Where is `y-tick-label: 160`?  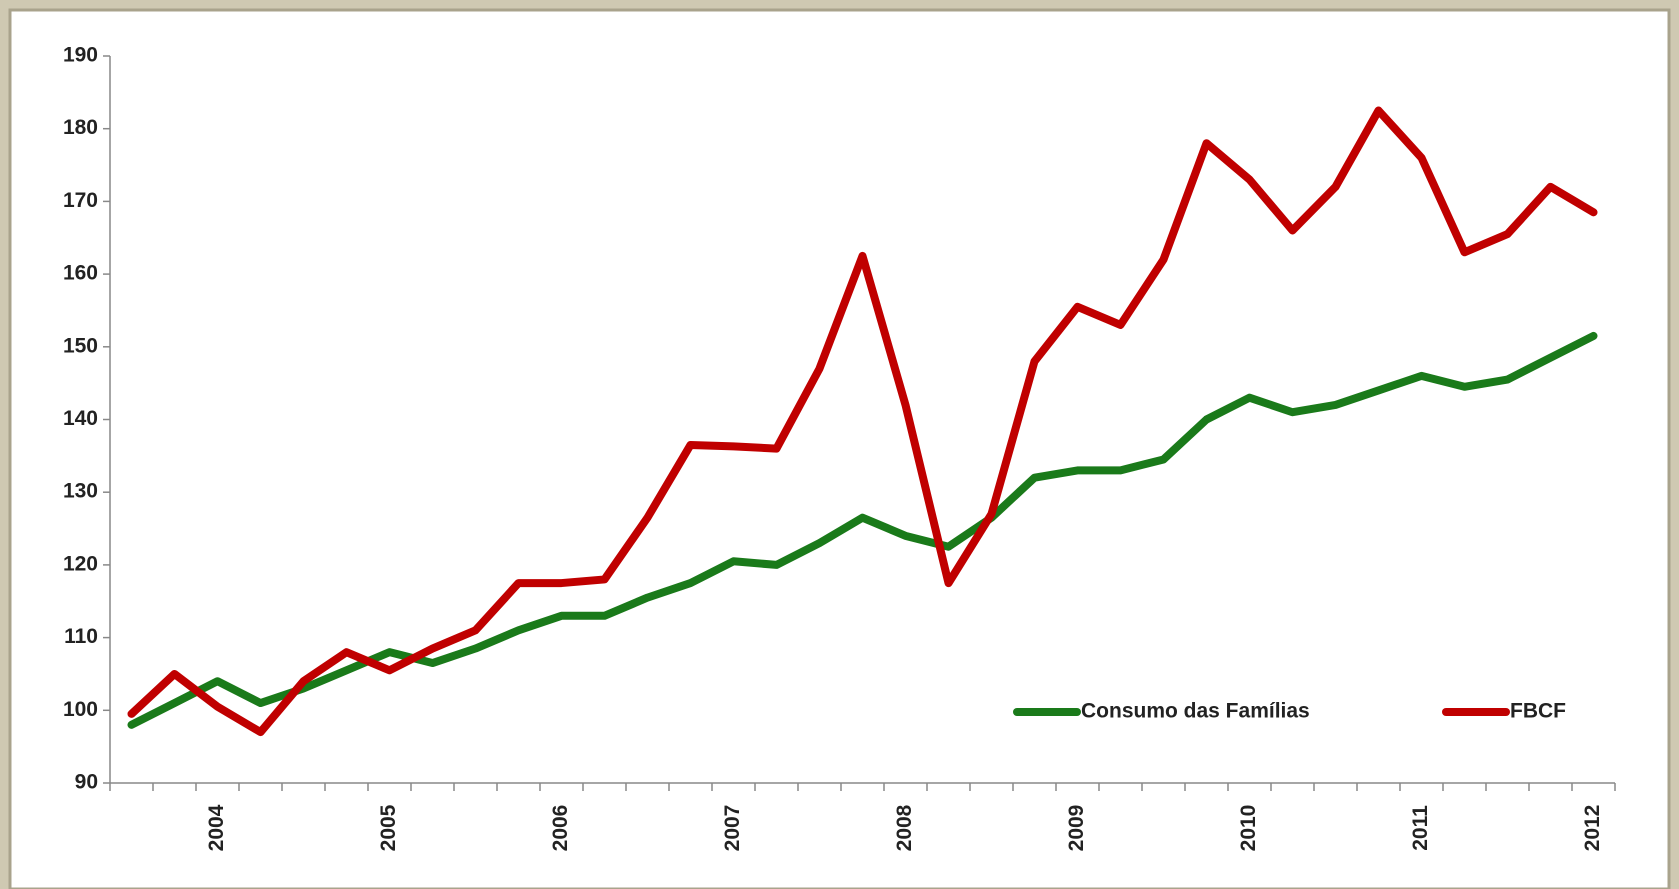 y-tick-label: 160 is located at coordinates (80, 273).